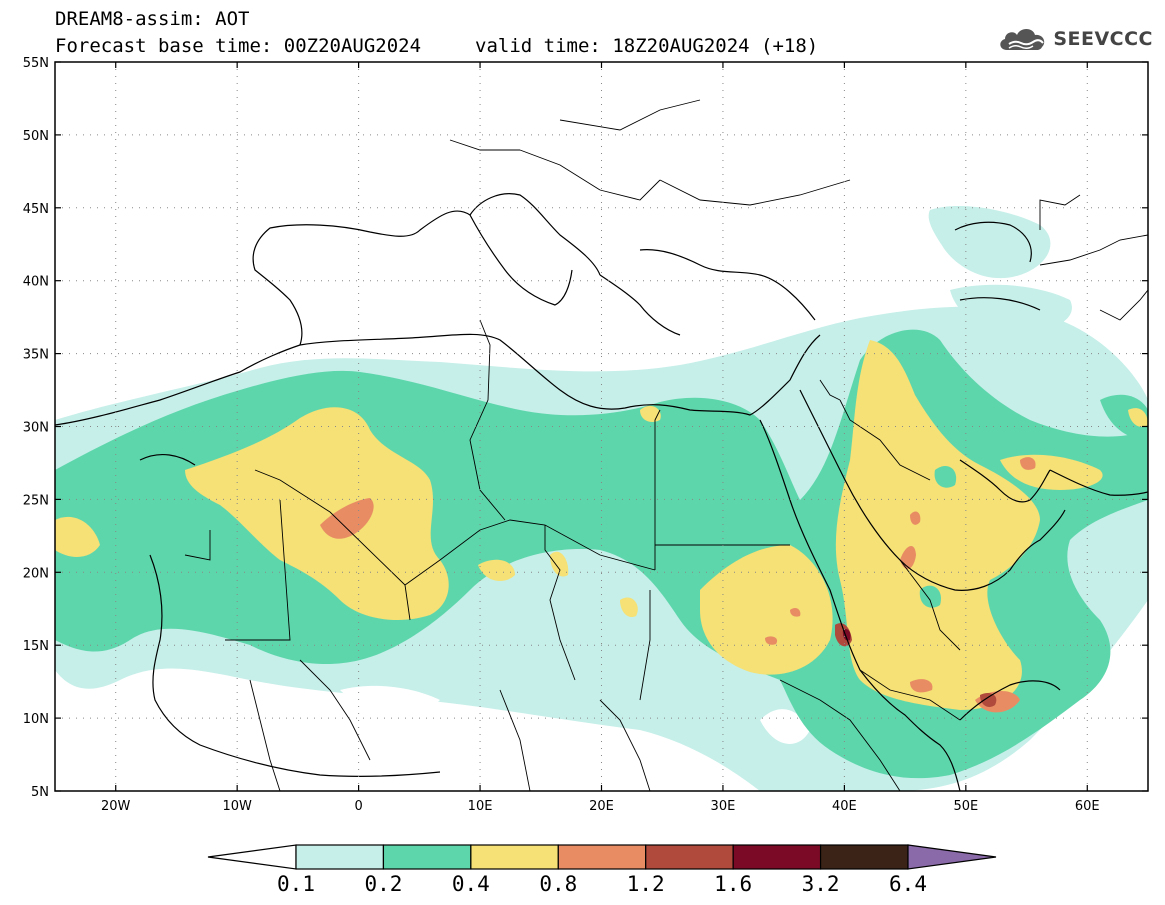  Describe the element at coordinates (296, 884) in the screenshot. I see `colorbar-label: 0.1` at that location.